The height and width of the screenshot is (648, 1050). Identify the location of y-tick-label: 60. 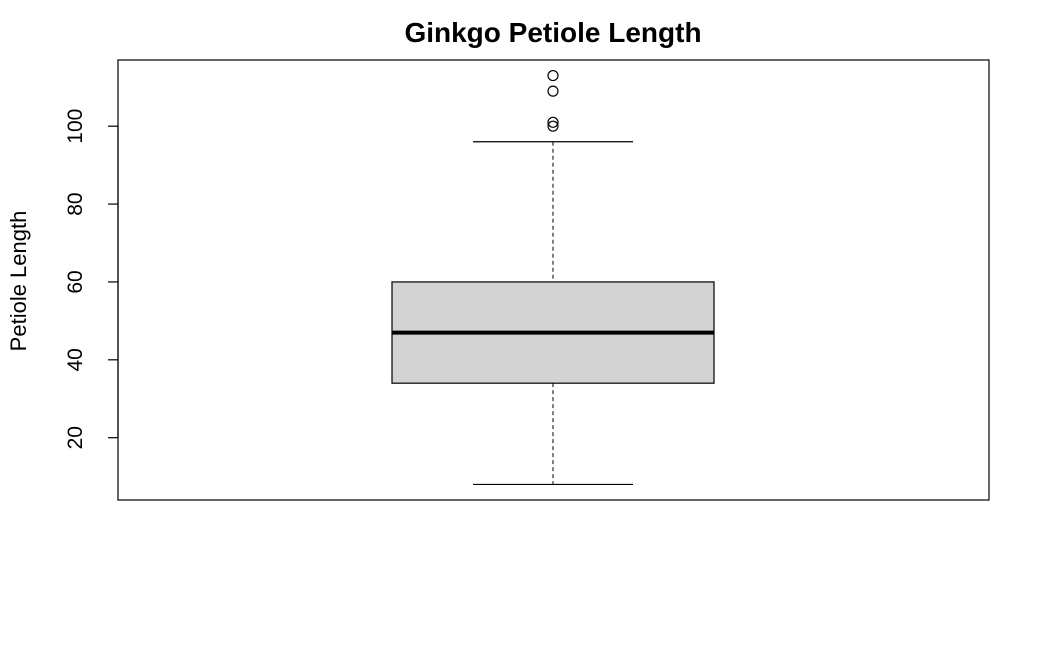
(75, 281).